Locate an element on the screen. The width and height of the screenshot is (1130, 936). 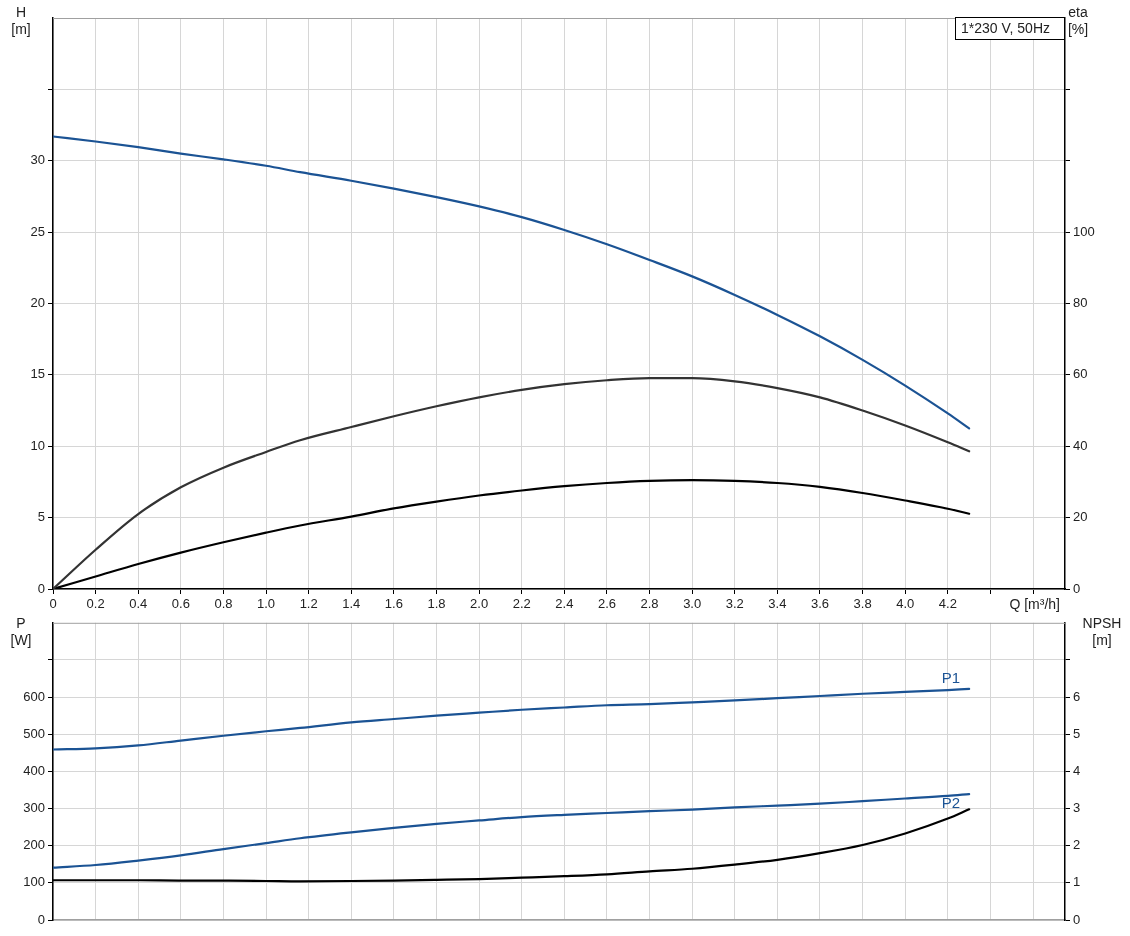
y-tick-label: 400 is located at coordinates (34, 770).